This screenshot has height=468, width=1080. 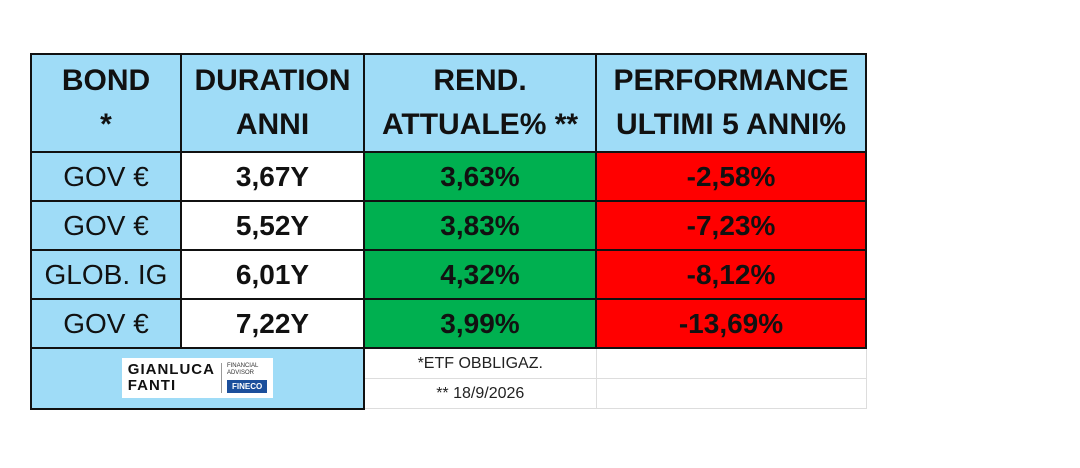 I want to click on logo-right: FINANCIAL ADVISOR FINECO, so click(x=244, y=378).